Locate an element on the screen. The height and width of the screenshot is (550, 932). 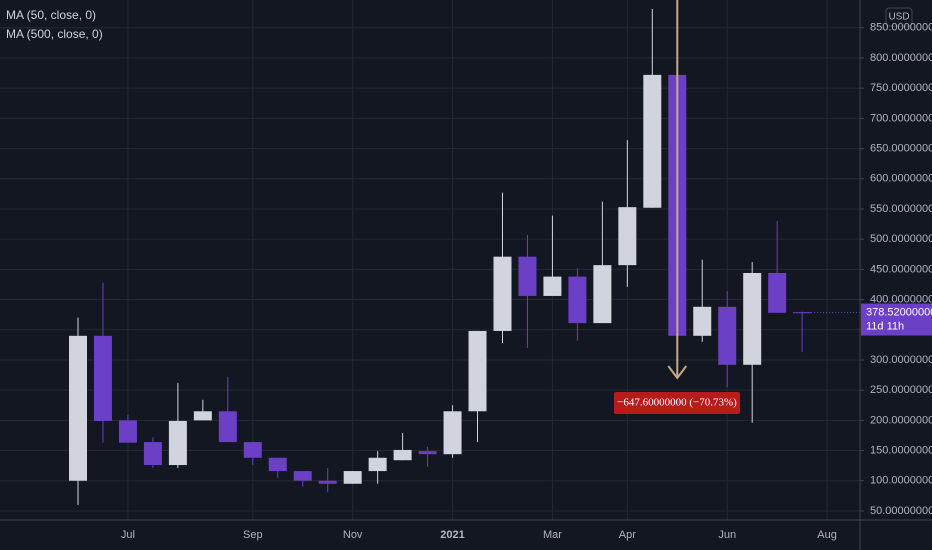
y-tick-label: 550.00000000 is located at coordinates (901, 209).